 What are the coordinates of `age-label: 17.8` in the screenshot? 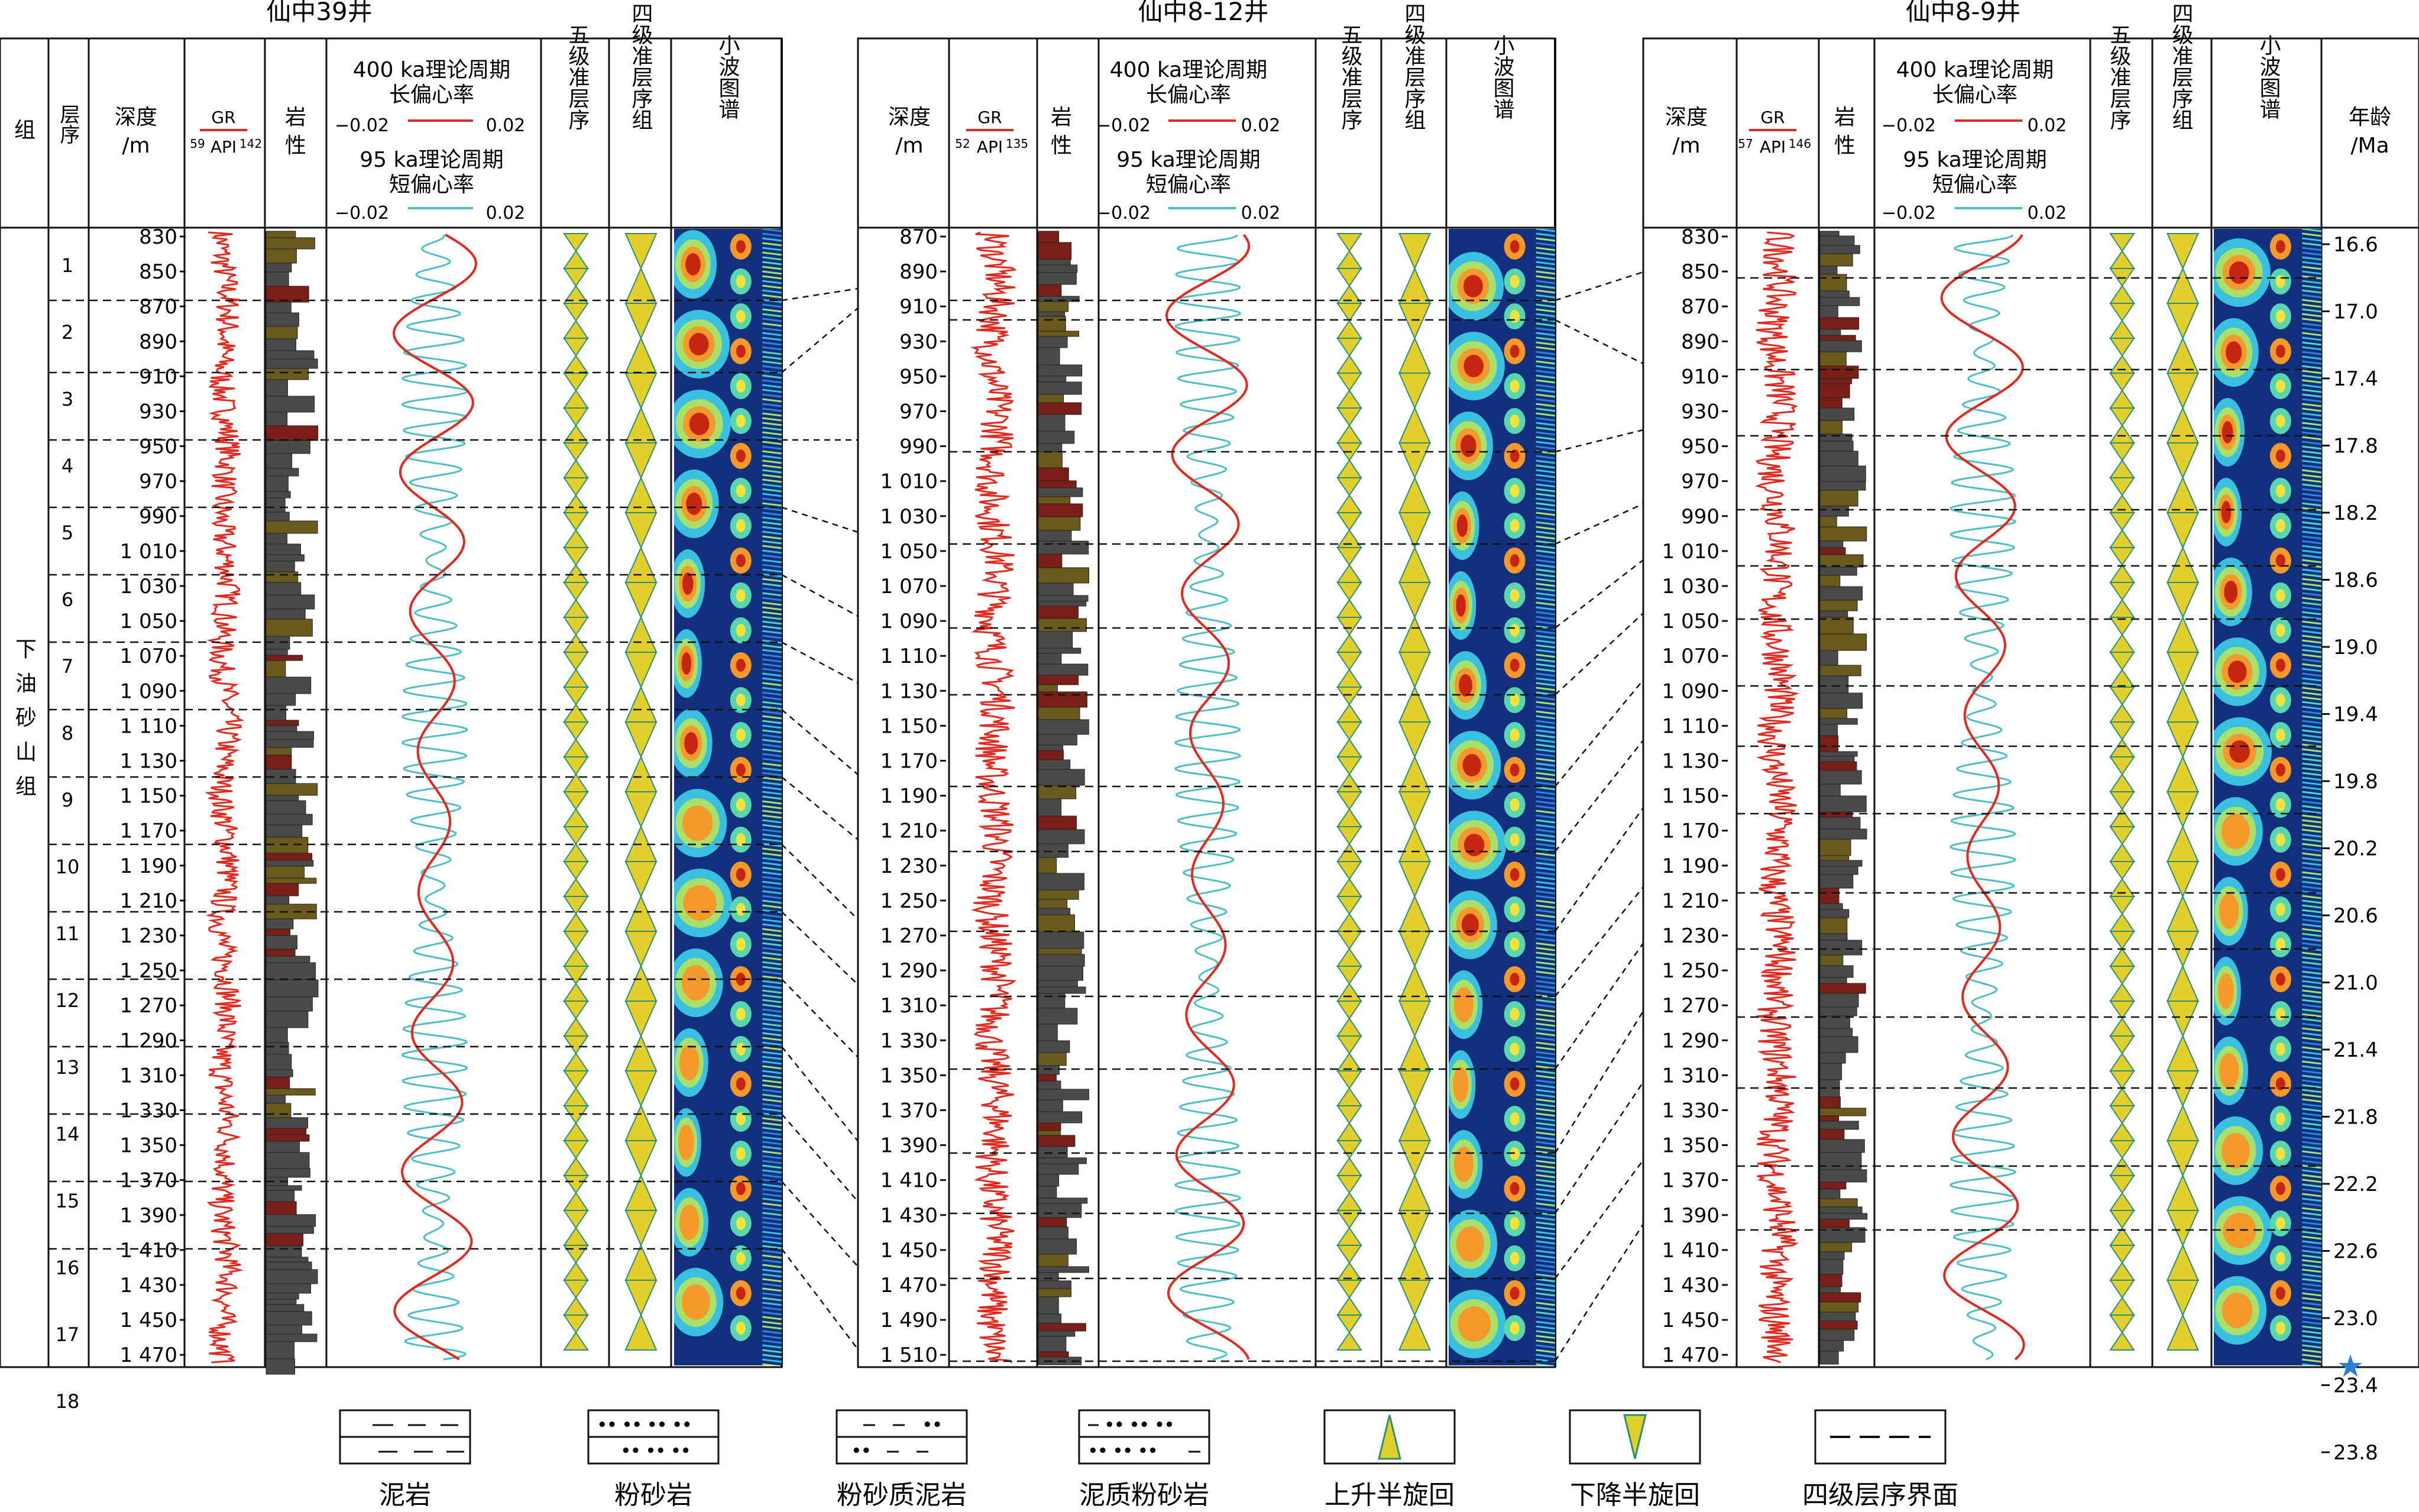 It's located at (2355, 446).